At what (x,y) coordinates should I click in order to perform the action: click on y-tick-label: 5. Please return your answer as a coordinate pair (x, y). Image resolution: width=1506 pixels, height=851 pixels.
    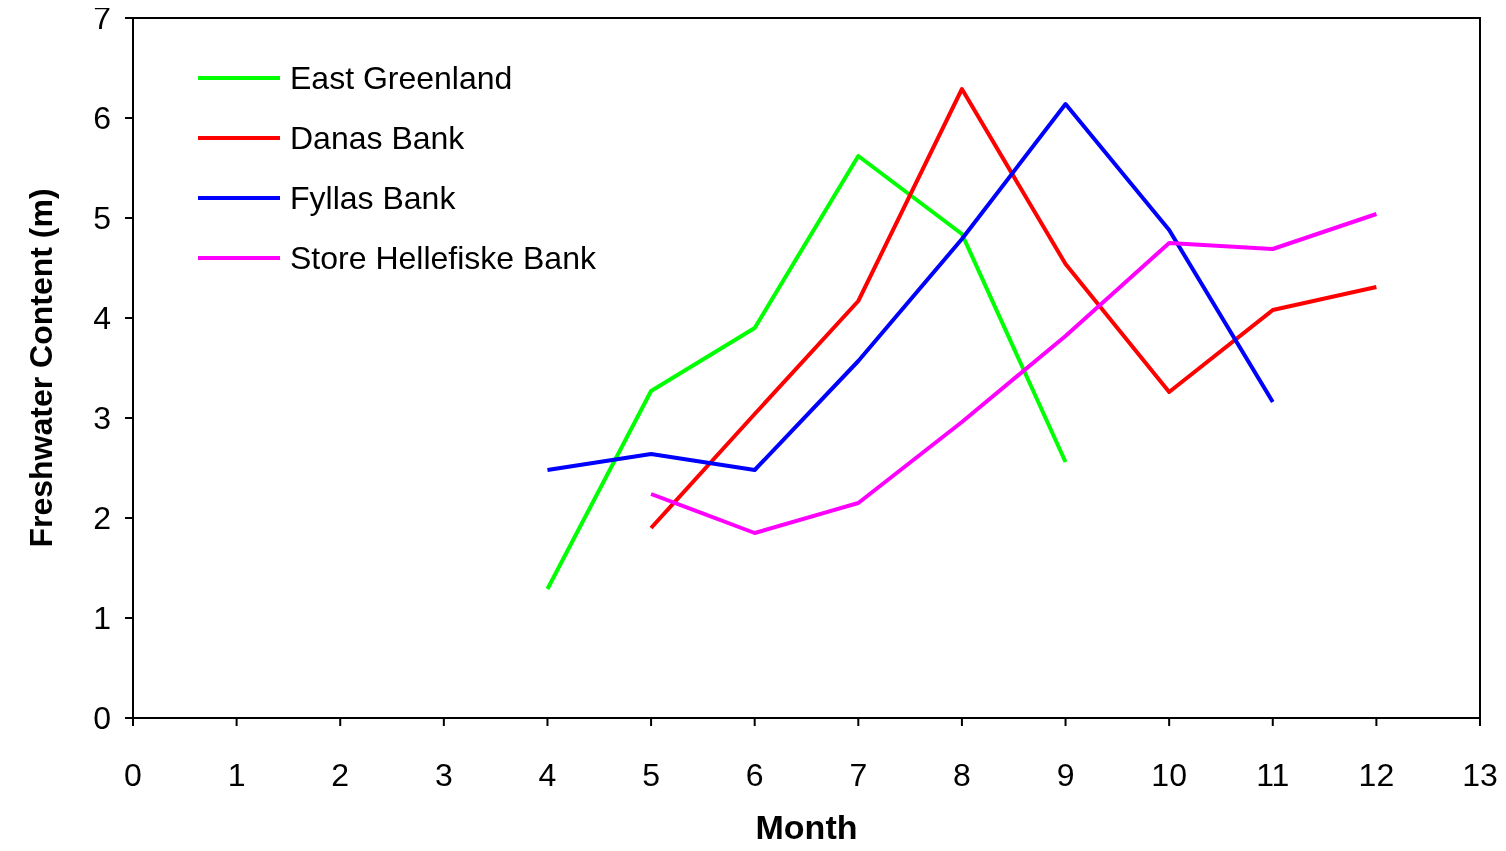
    Looking at the image, I should click on (102, 218).